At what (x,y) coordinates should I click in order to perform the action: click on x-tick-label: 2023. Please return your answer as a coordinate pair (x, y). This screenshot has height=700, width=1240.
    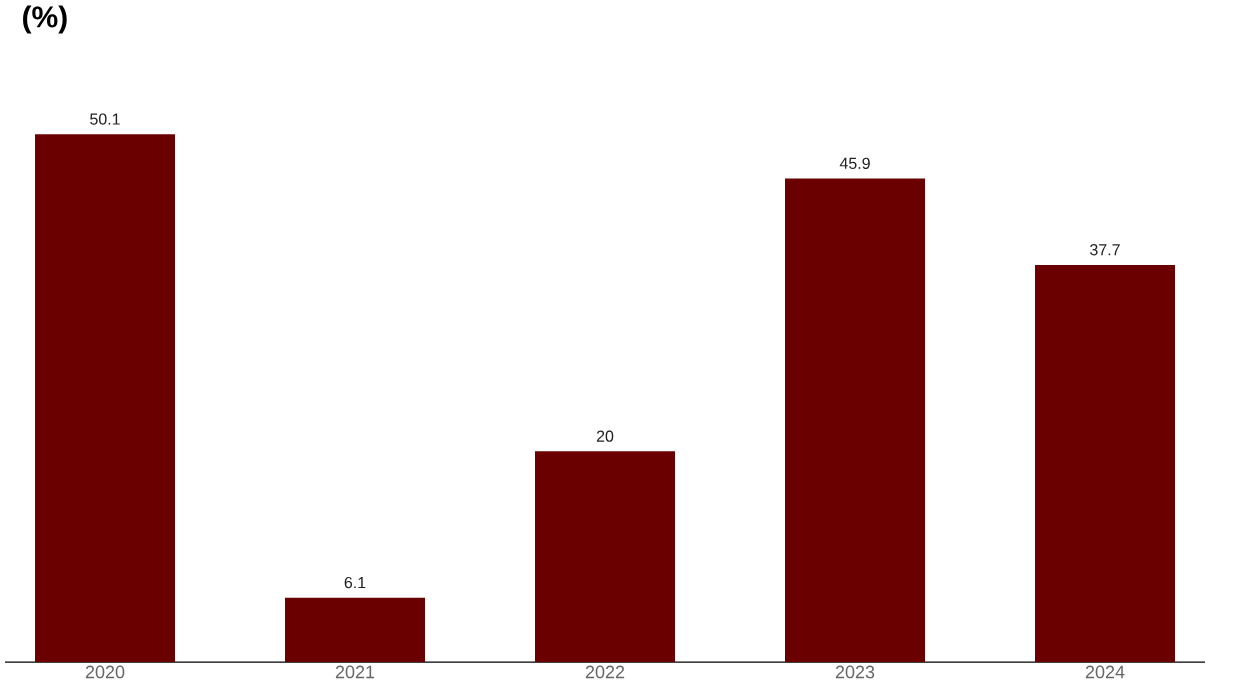
    Looking at the image, I should click on (855, 672).